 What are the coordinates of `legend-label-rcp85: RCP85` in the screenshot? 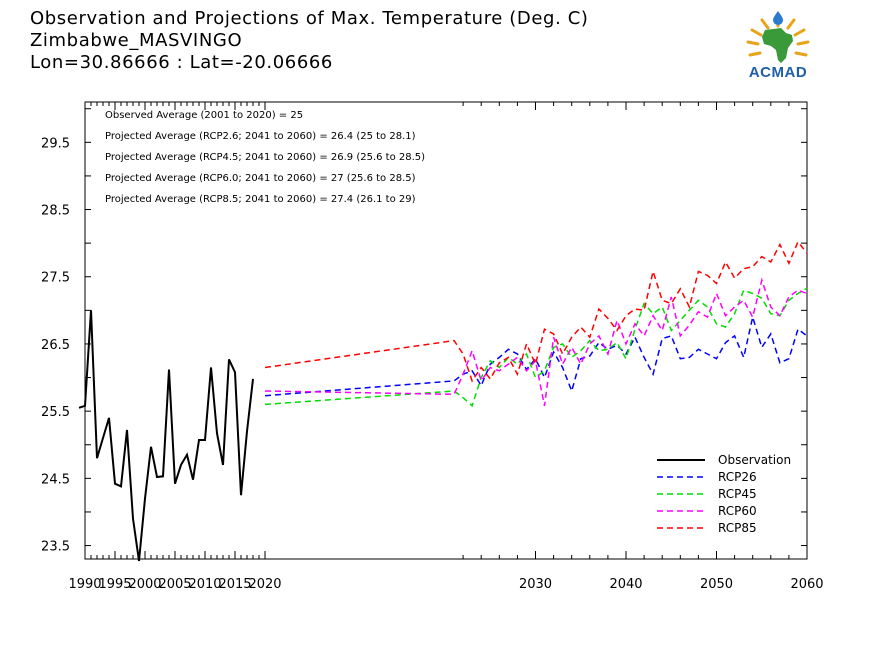 It's located at (737, 528).